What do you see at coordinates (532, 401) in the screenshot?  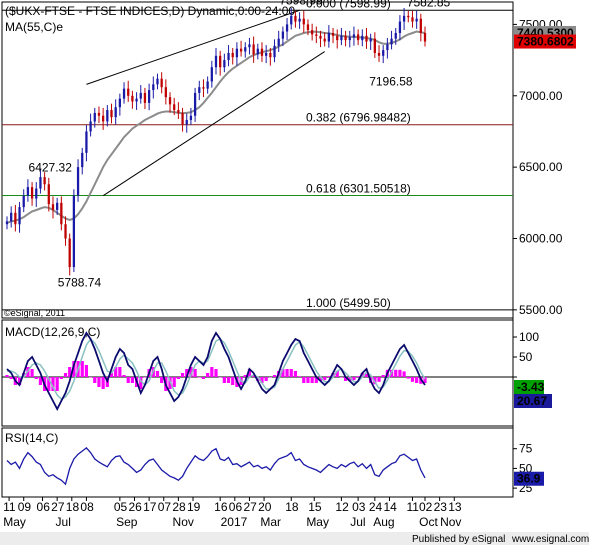 I see `signal-value-label: 20.67` at bounding box center [532, 401].